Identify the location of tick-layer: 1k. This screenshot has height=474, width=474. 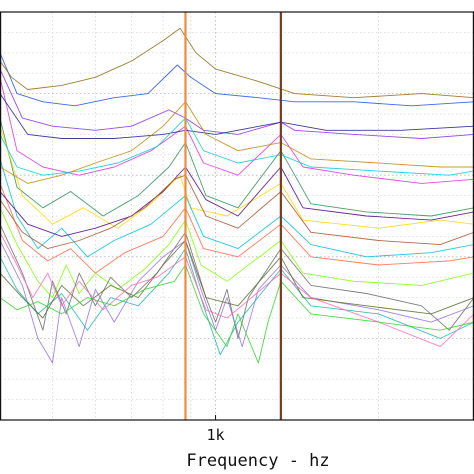
(216, 429).